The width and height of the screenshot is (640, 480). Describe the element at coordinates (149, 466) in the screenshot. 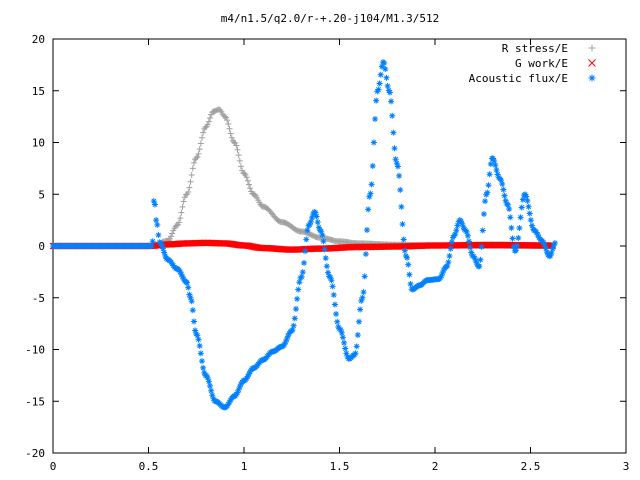

I see `x-tick-label: 0.5` at that location.